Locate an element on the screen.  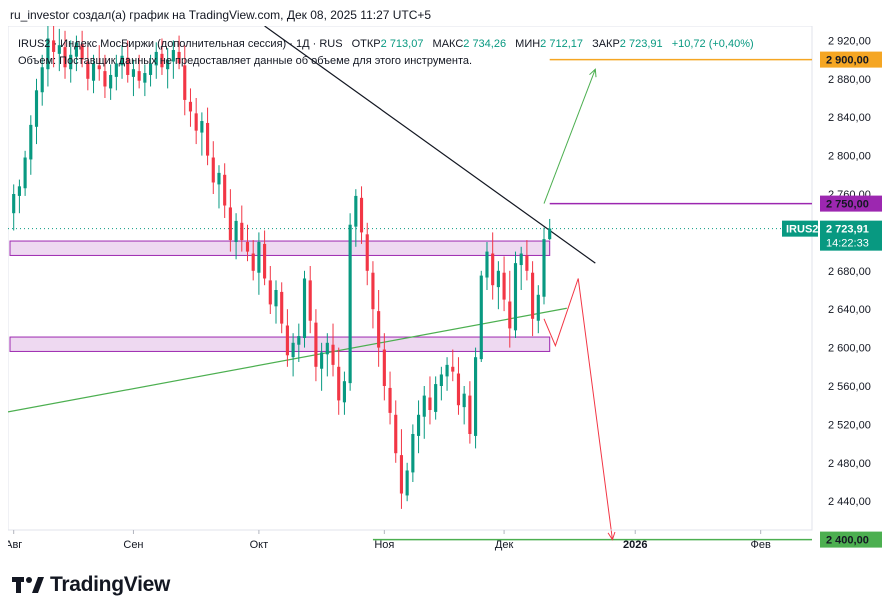
symbol-tag-box is located at coordinates (800, 228).